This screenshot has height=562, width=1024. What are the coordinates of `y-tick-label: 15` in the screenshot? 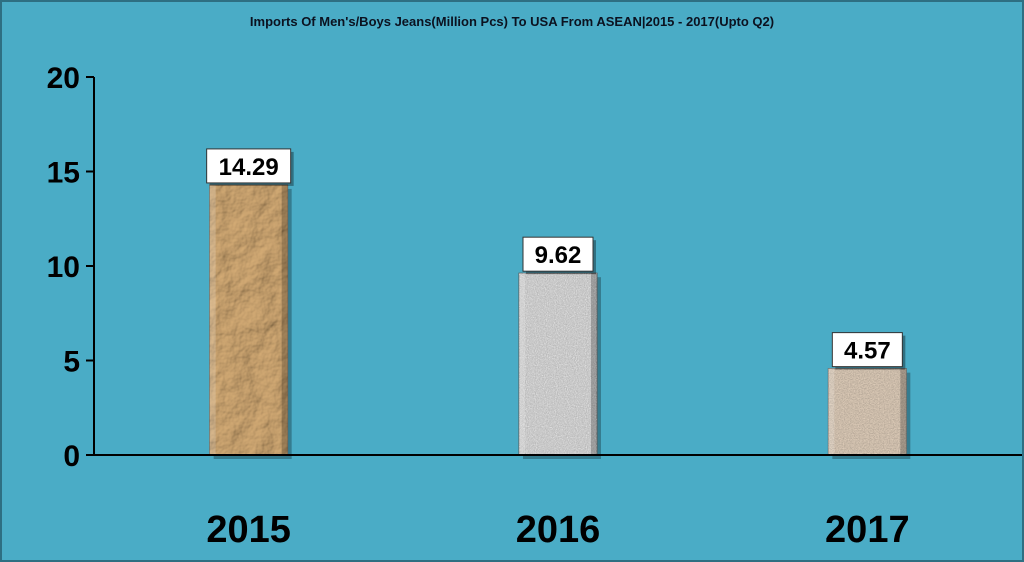 It's located at (63, 173).